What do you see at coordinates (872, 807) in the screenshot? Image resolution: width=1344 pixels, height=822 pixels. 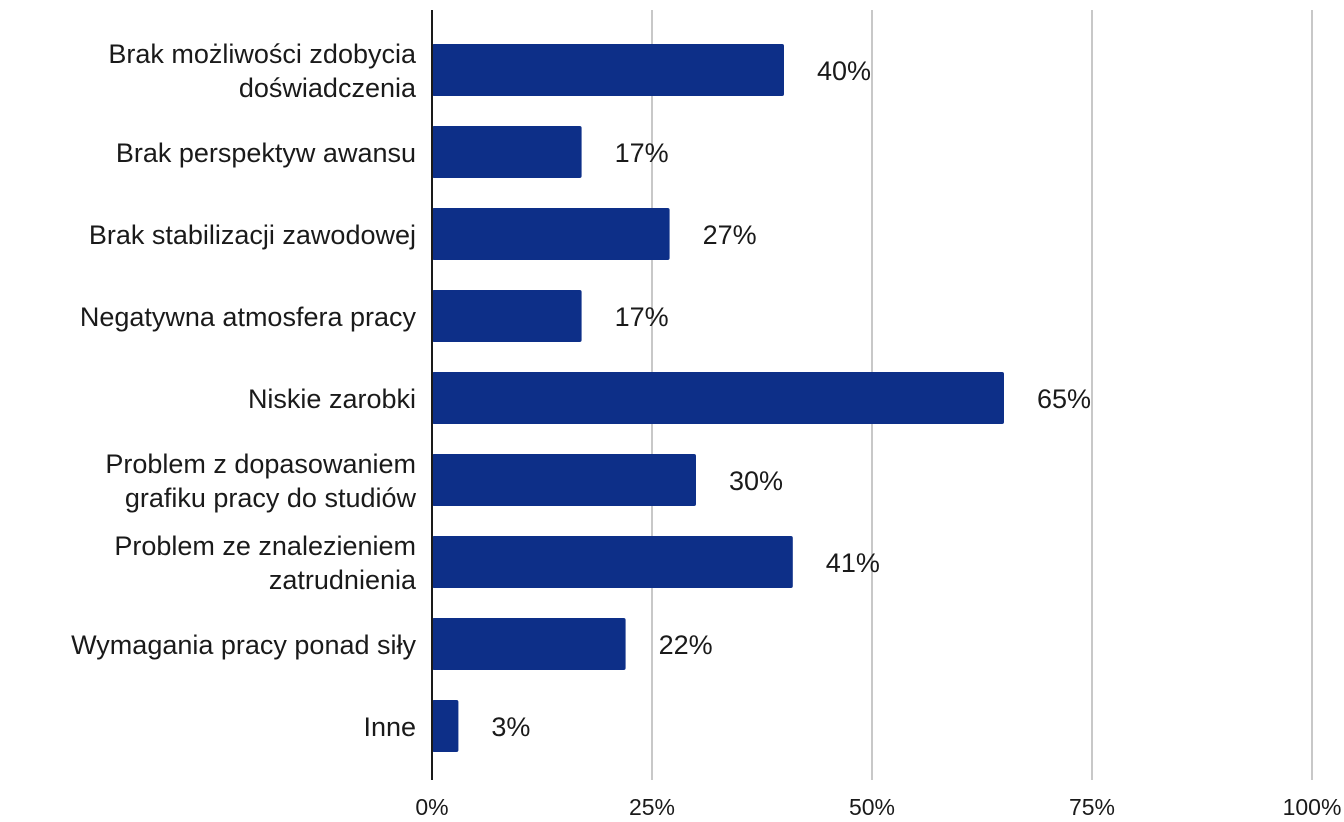 I see `x-tick-label: 50%` at bounding box center [872, 807].